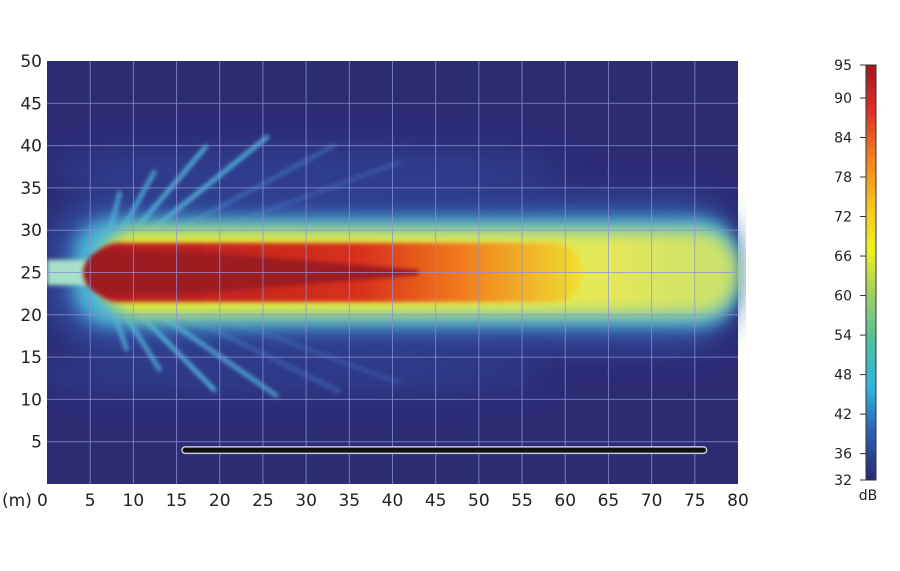 The height and width of the screenshot is (571, 900). Describe the element at coordinates (843, 297) in the screenshot. I see `colorbar-tick-label: 60` at that location.